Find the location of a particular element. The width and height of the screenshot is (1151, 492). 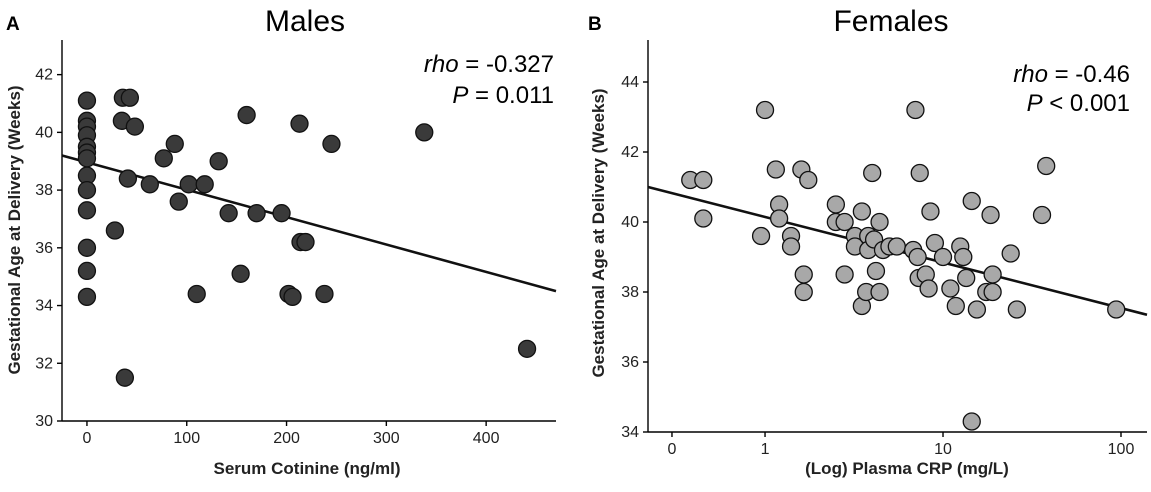

y-axis-label-males: Gestational Age at Delivery (Weeks) is located at coordinates (14, 229).